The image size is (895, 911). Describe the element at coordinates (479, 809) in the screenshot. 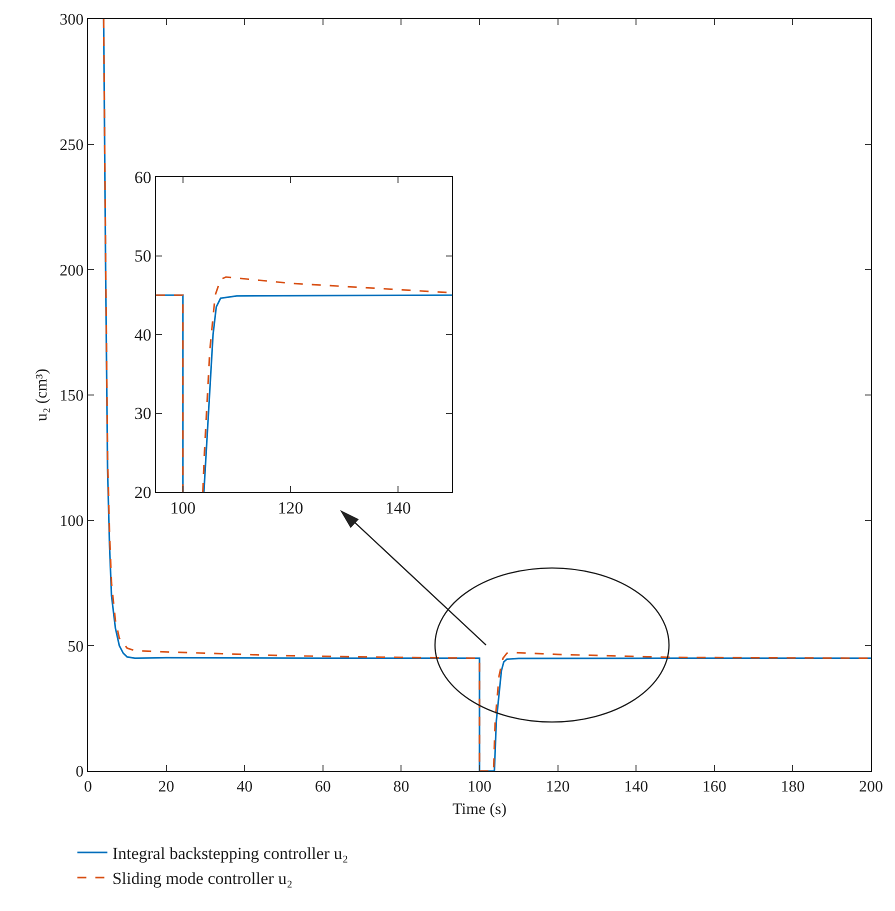

I see `x-axis-title: Time (s)` at that location.